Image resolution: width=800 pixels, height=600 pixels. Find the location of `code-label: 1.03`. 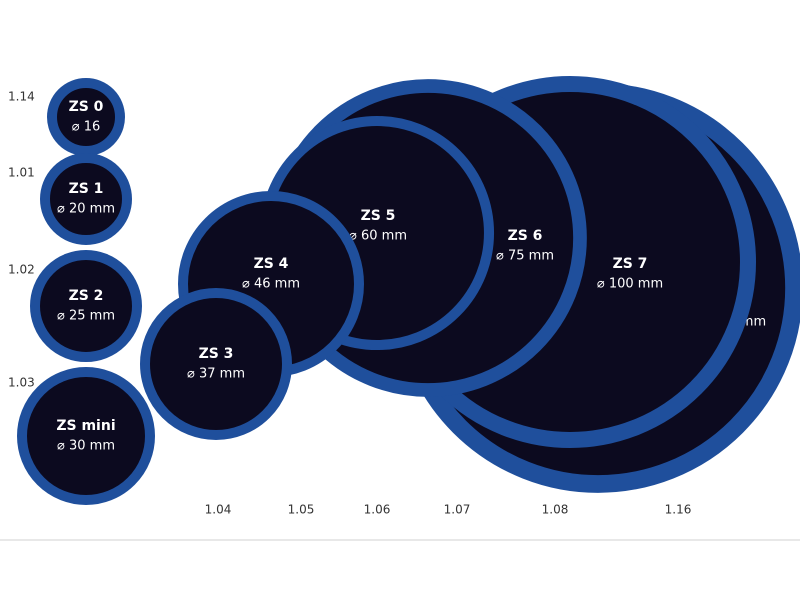

code-label: 1.03 is located at coordinates (21, 383).